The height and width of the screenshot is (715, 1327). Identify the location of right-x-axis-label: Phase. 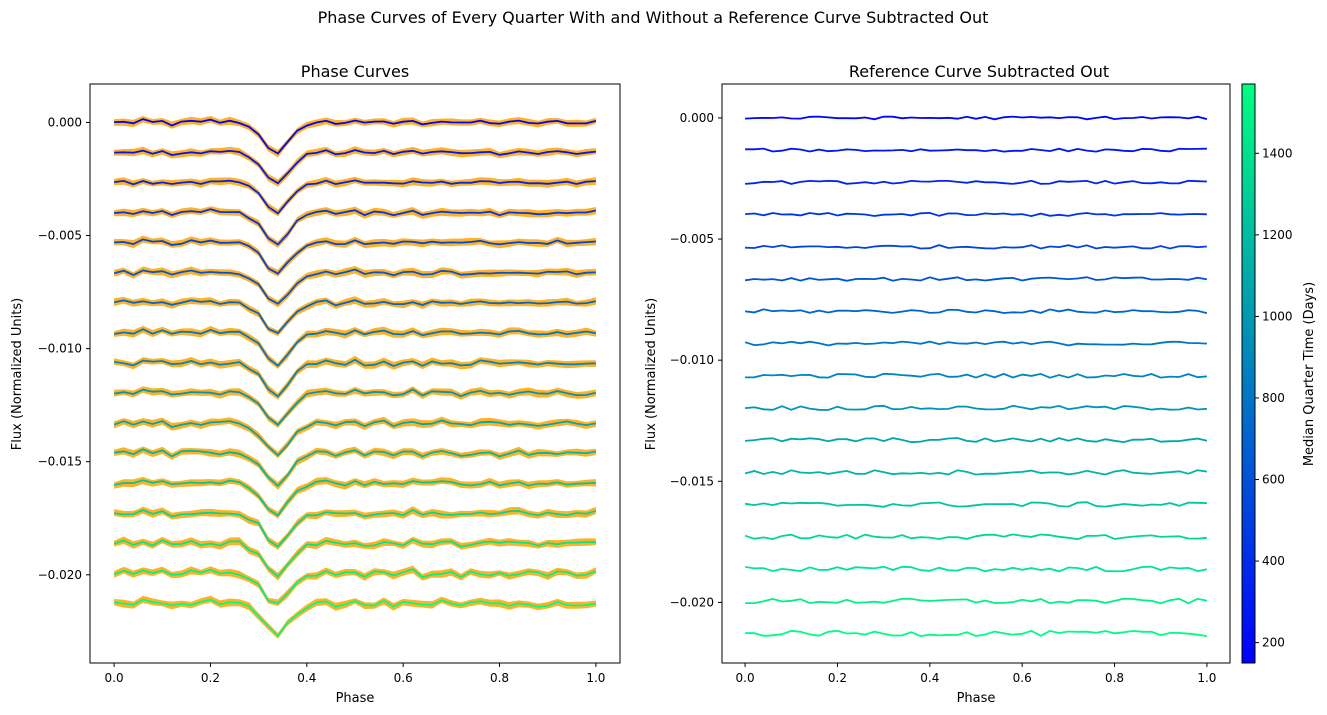
(976, 698).